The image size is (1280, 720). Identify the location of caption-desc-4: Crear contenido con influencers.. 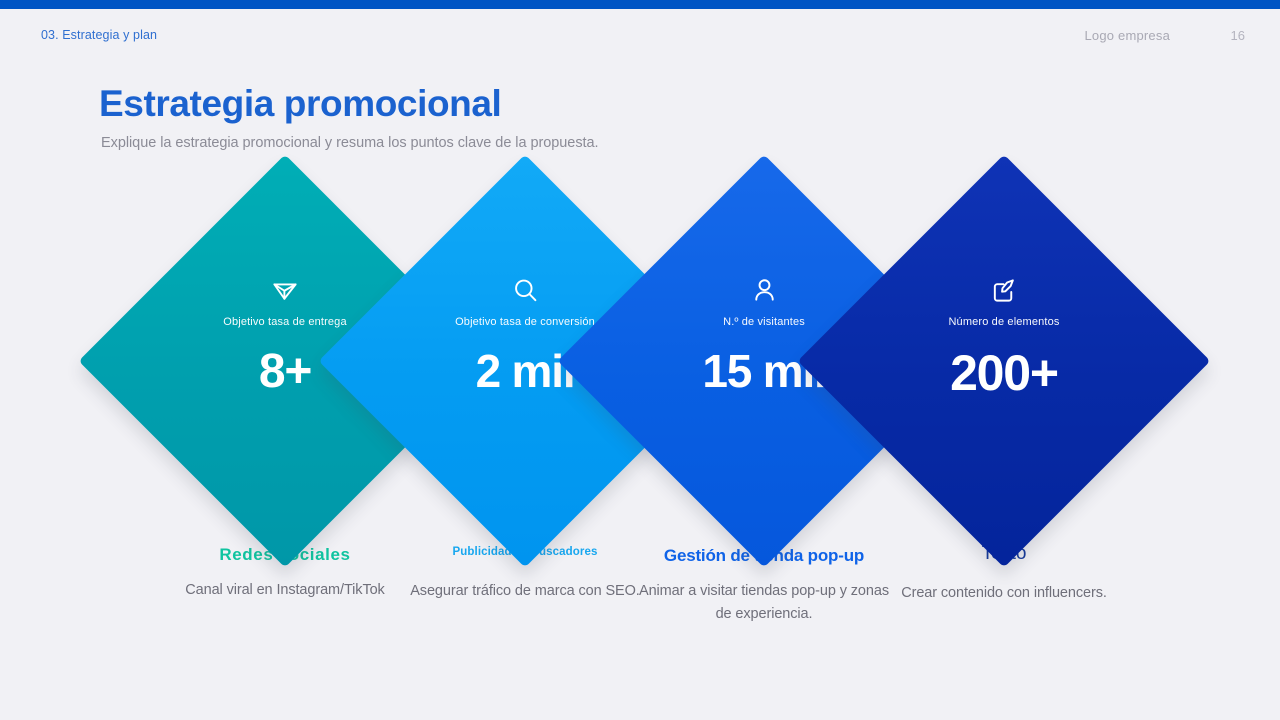
(1004, 592).